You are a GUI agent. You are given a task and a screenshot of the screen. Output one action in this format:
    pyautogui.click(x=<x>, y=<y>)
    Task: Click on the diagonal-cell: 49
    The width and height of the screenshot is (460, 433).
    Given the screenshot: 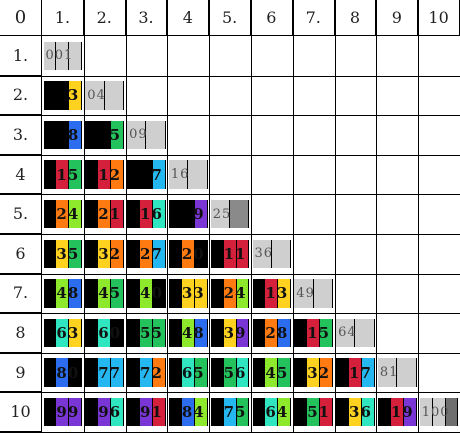 What is the action you would take?
    pyautogui.click(x=314, y=293)
    